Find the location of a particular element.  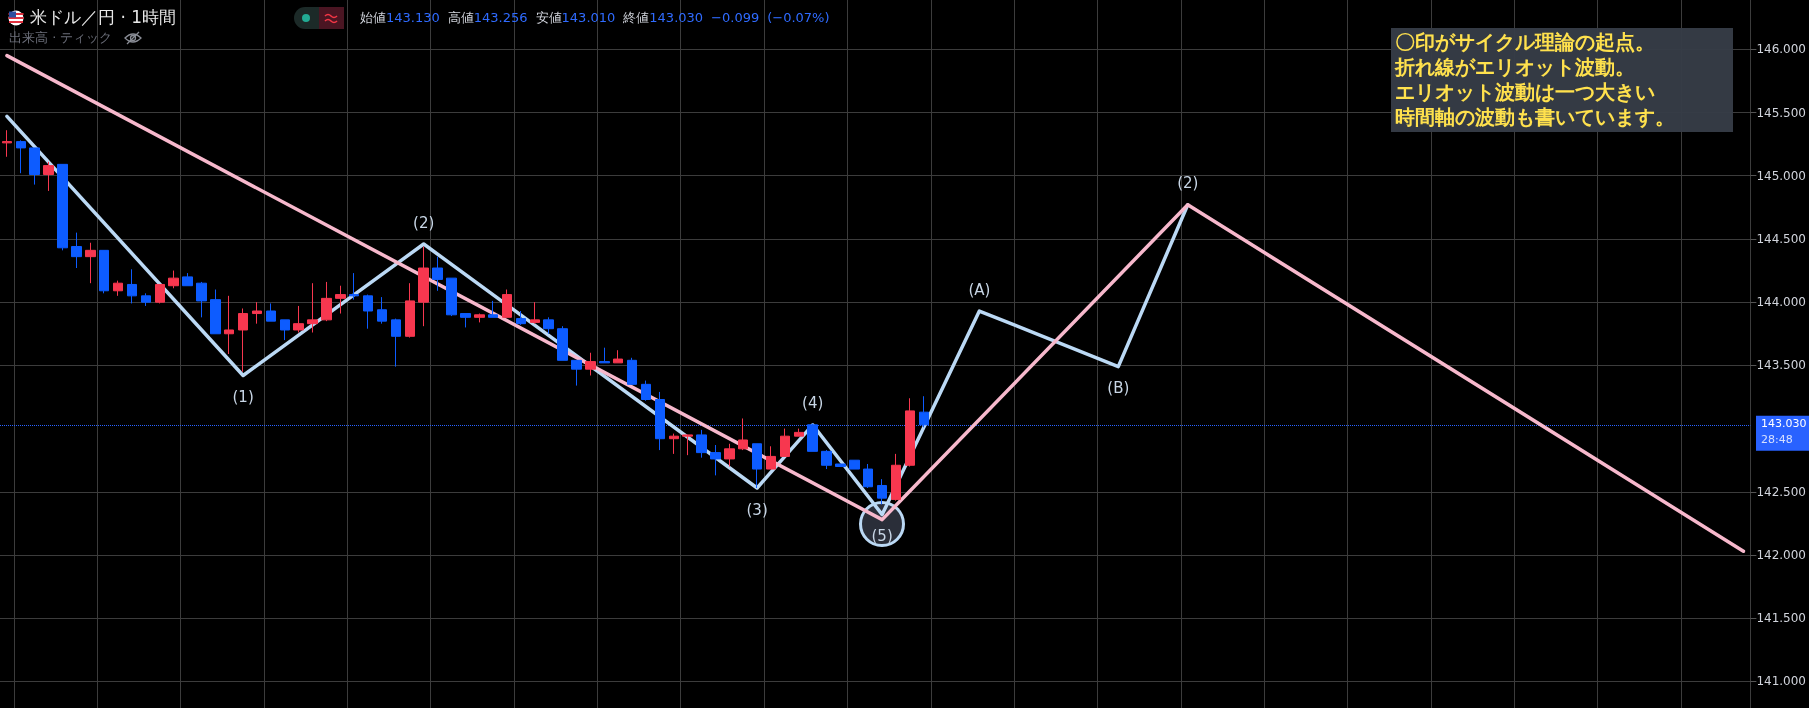

annotation: (B) is located at coordinates (1118, 388).